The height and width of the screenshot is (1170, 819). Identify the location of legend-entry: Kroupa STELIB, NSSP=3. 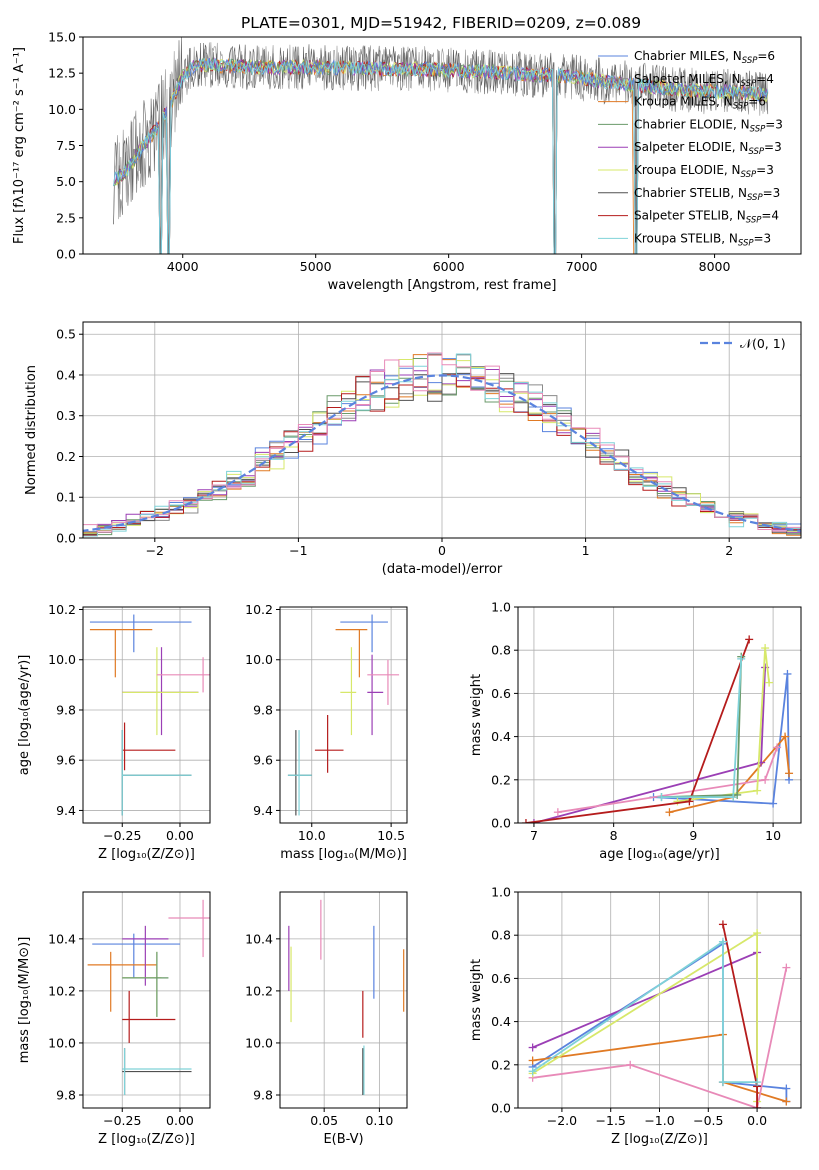
(702, 239).